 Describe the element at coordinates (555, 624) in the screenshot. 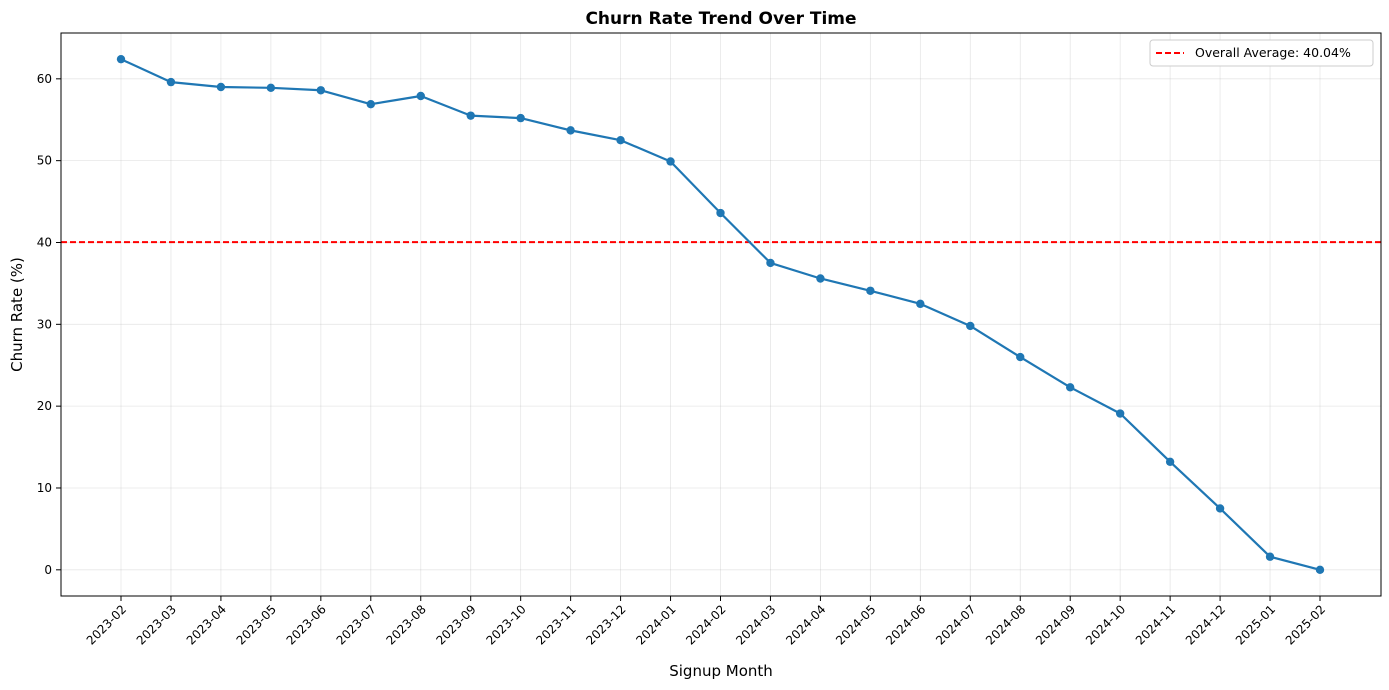

I see `x-tick-label: 2023-11` at that location.